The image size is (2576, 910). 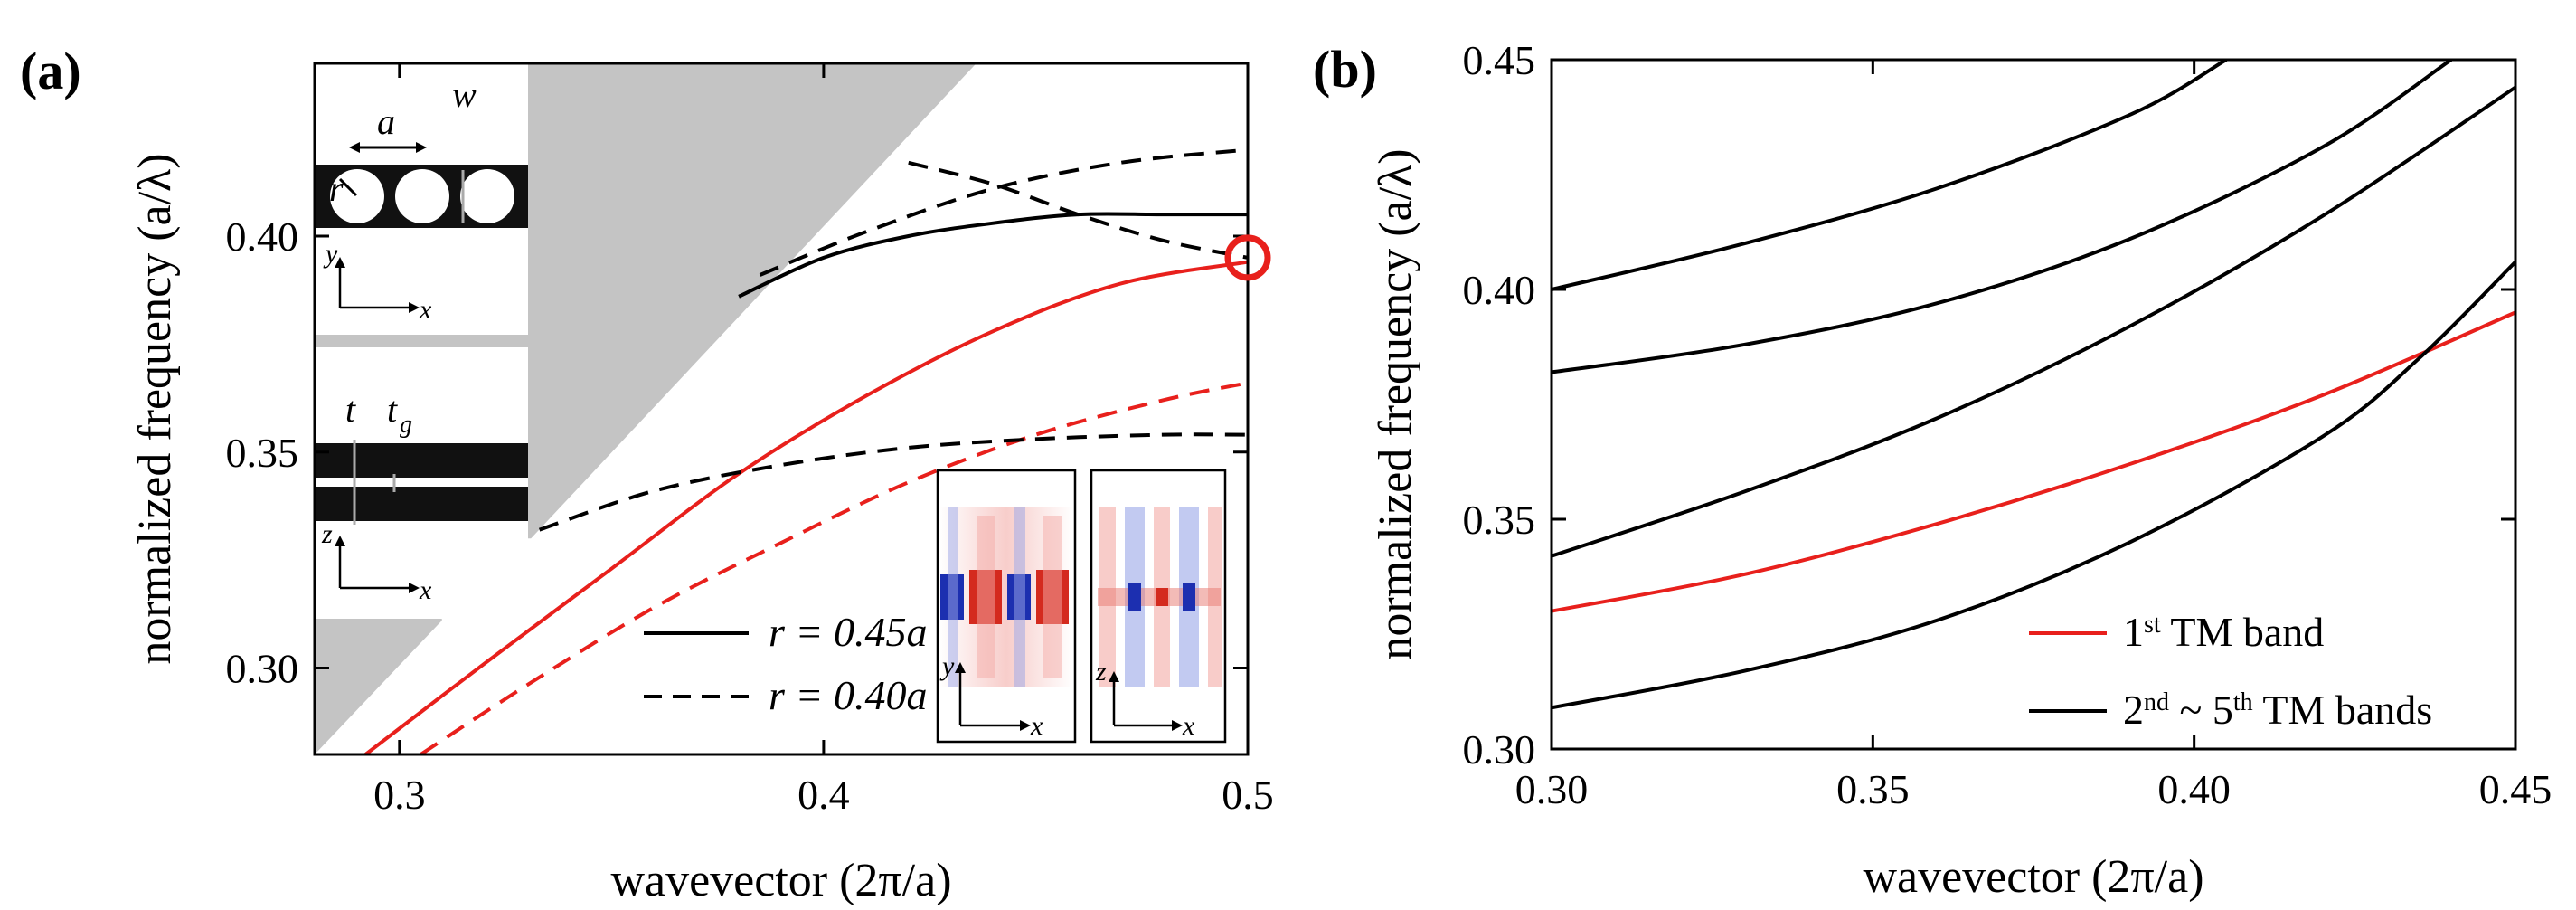 I want to click on field-label-x: x, so click(x=1036, y=726).